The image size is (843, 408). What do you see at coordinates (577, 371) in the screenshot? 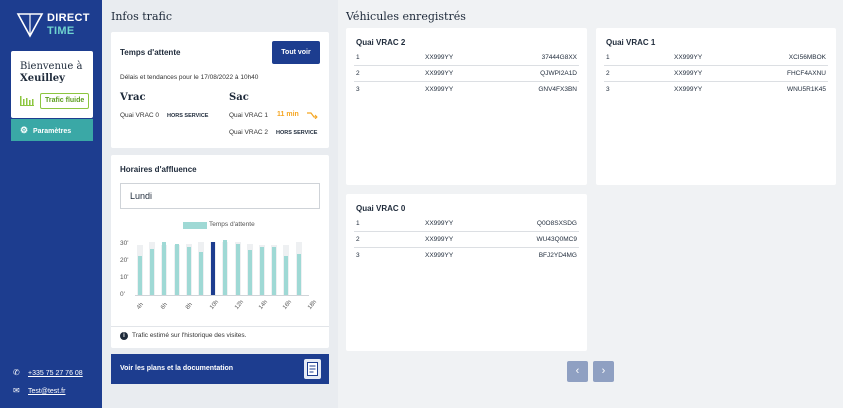
I see `previous-page-button: ‹` at bounding box center [577, 371].